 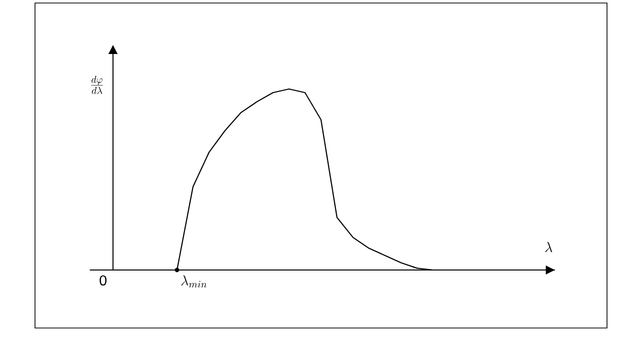 I want to click on text: 0, so click(x=103, y=280).